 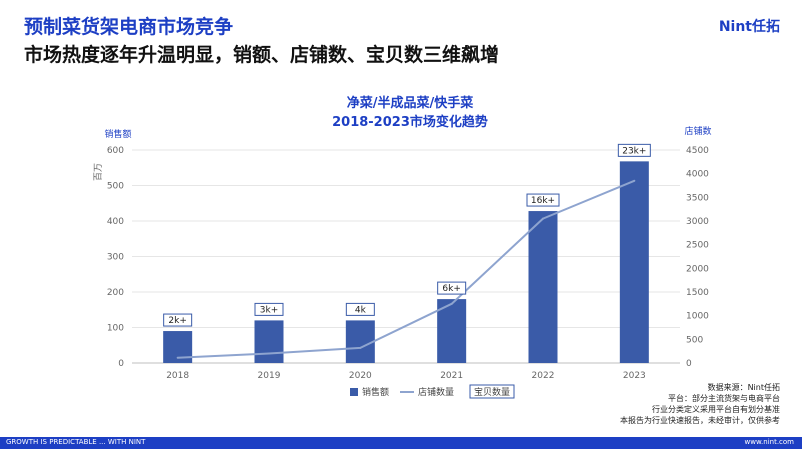 I want to click on page-title: 预制菜货架电商市场竞争, so click(x=129, y=27).